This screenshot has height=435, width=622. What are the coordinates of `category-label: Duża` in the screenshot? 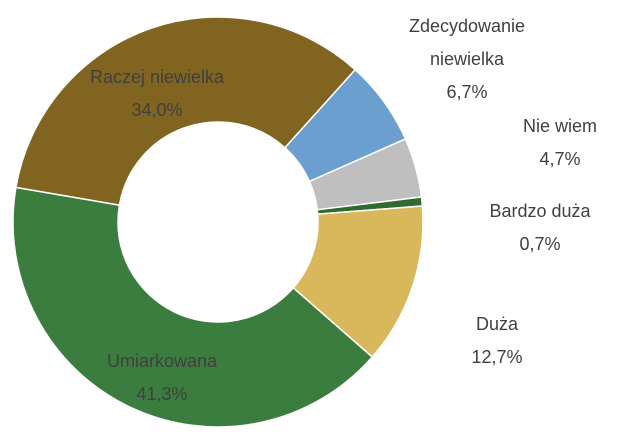 It's located at (497, 324).